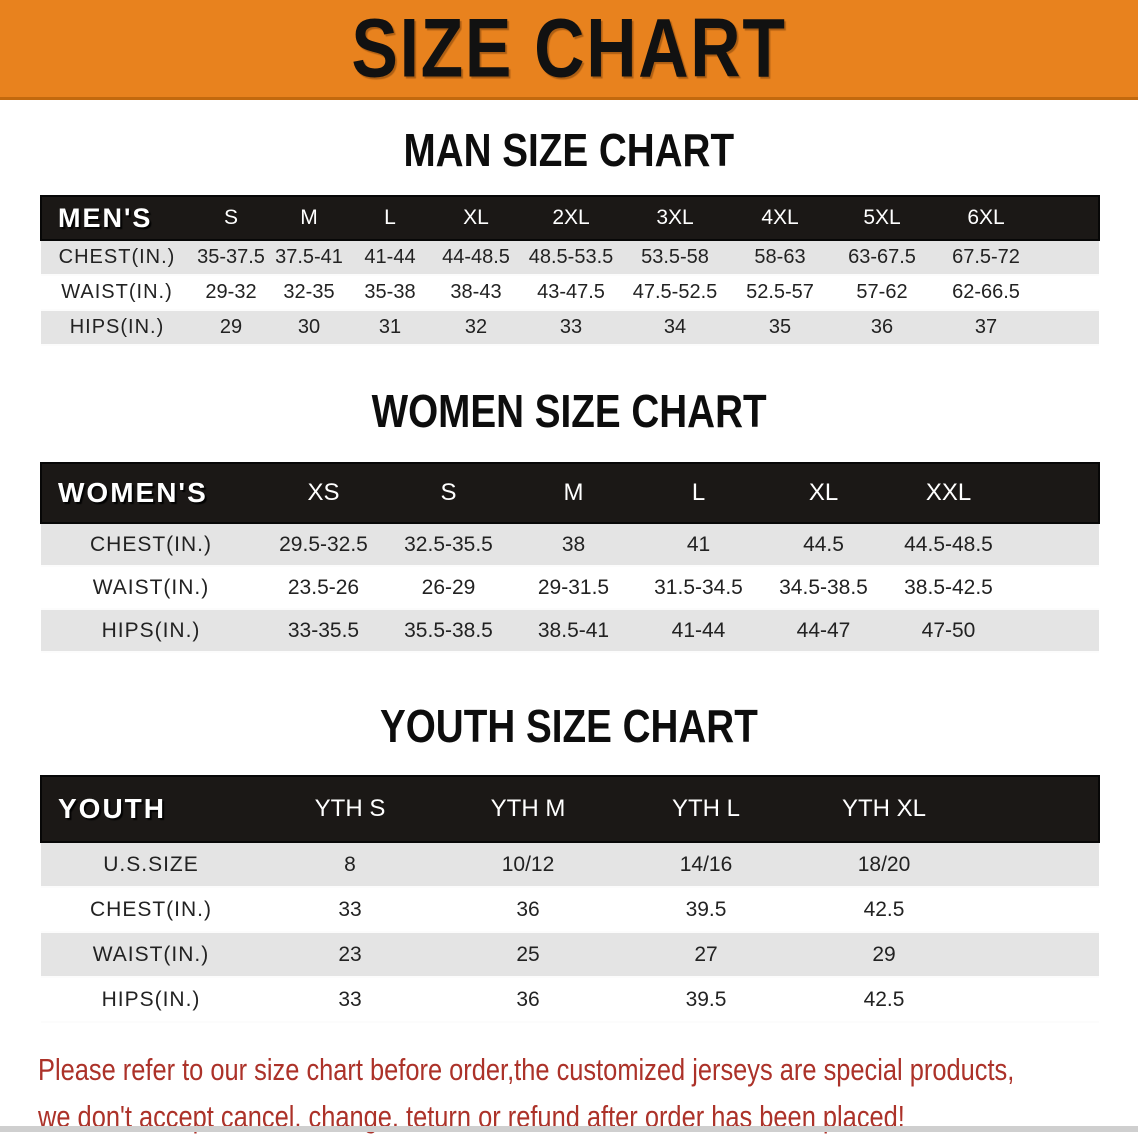 This screenshot has height=1143, width=1138. Describe the element at coordinates (882, 257) in the screenshot. I see `size-cell: 63-67.5` at that location.